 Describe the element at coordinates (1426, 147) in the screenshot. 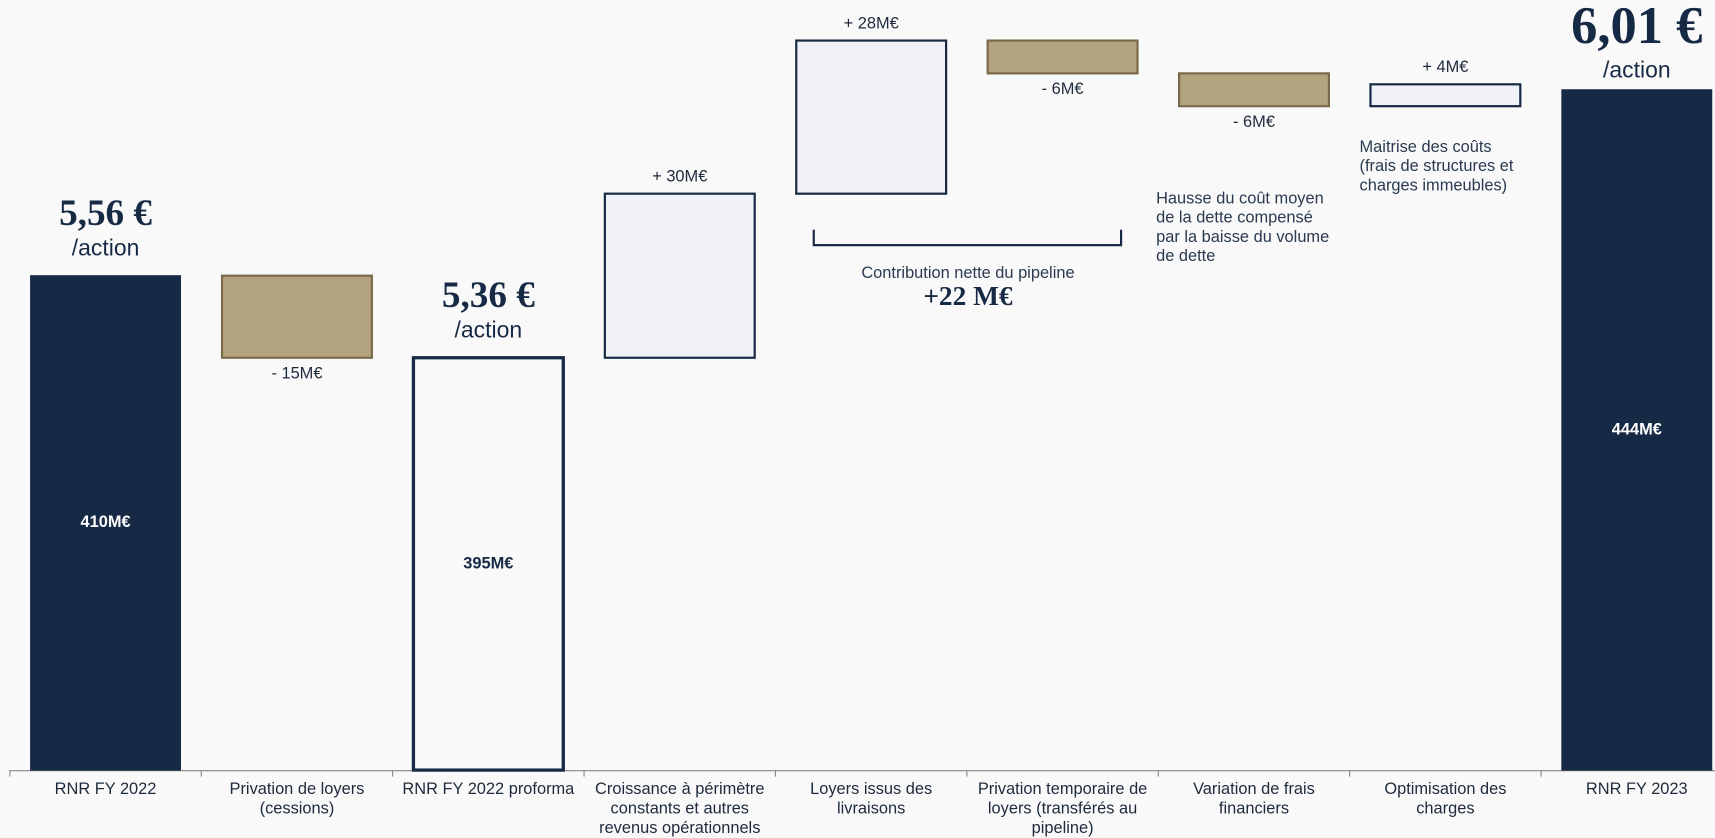

I see `note: Maitrise des coûts` at that location.